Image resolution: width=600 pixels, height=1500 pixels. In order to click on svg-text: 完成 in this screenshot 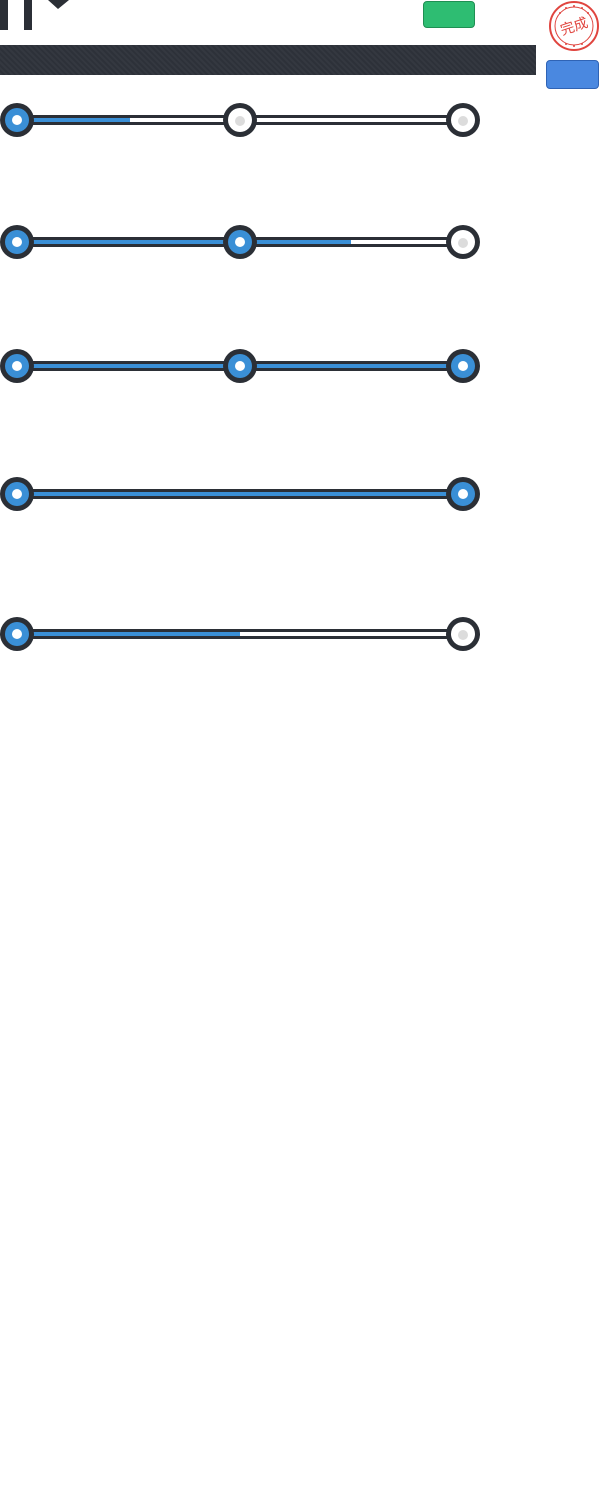, I will do `click(575, 27)`.